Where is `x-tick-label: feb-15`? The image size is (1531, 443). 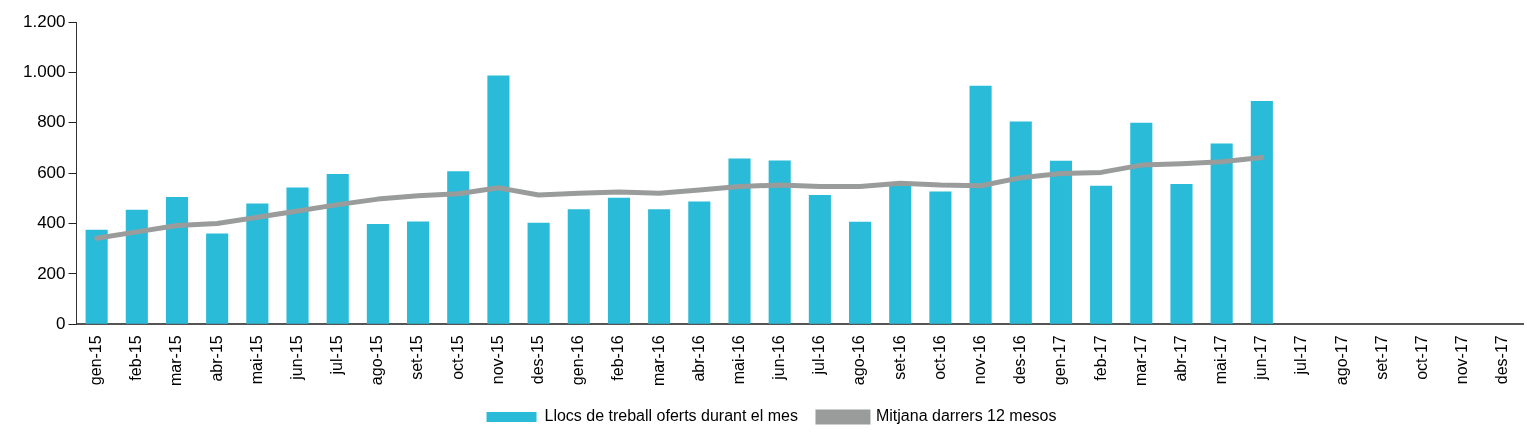
x-tick-label: feb-15 is located at coordinates (136, 358).